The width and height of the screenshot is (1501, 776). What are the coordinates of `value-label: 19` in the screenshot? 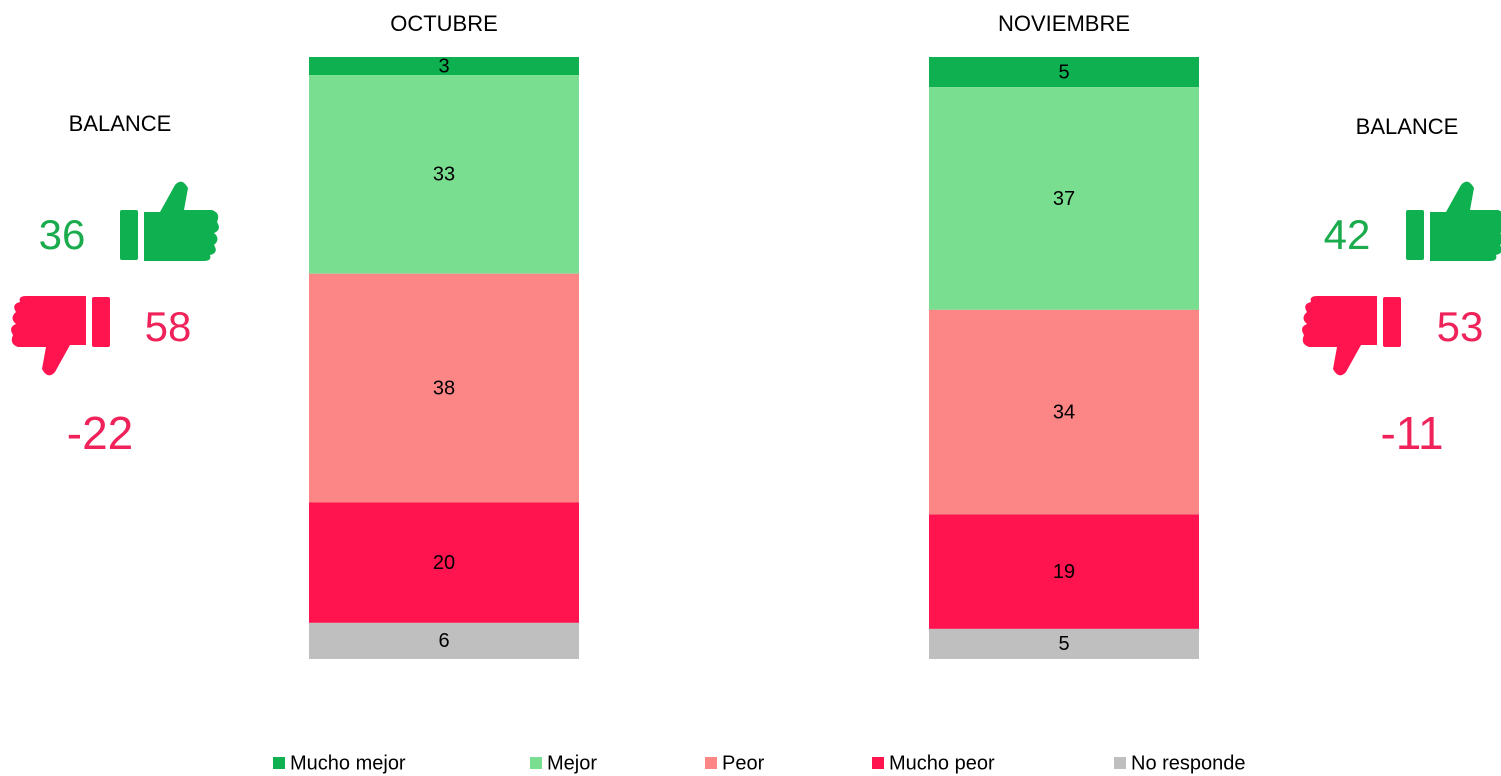 It's located at (1064, 572).